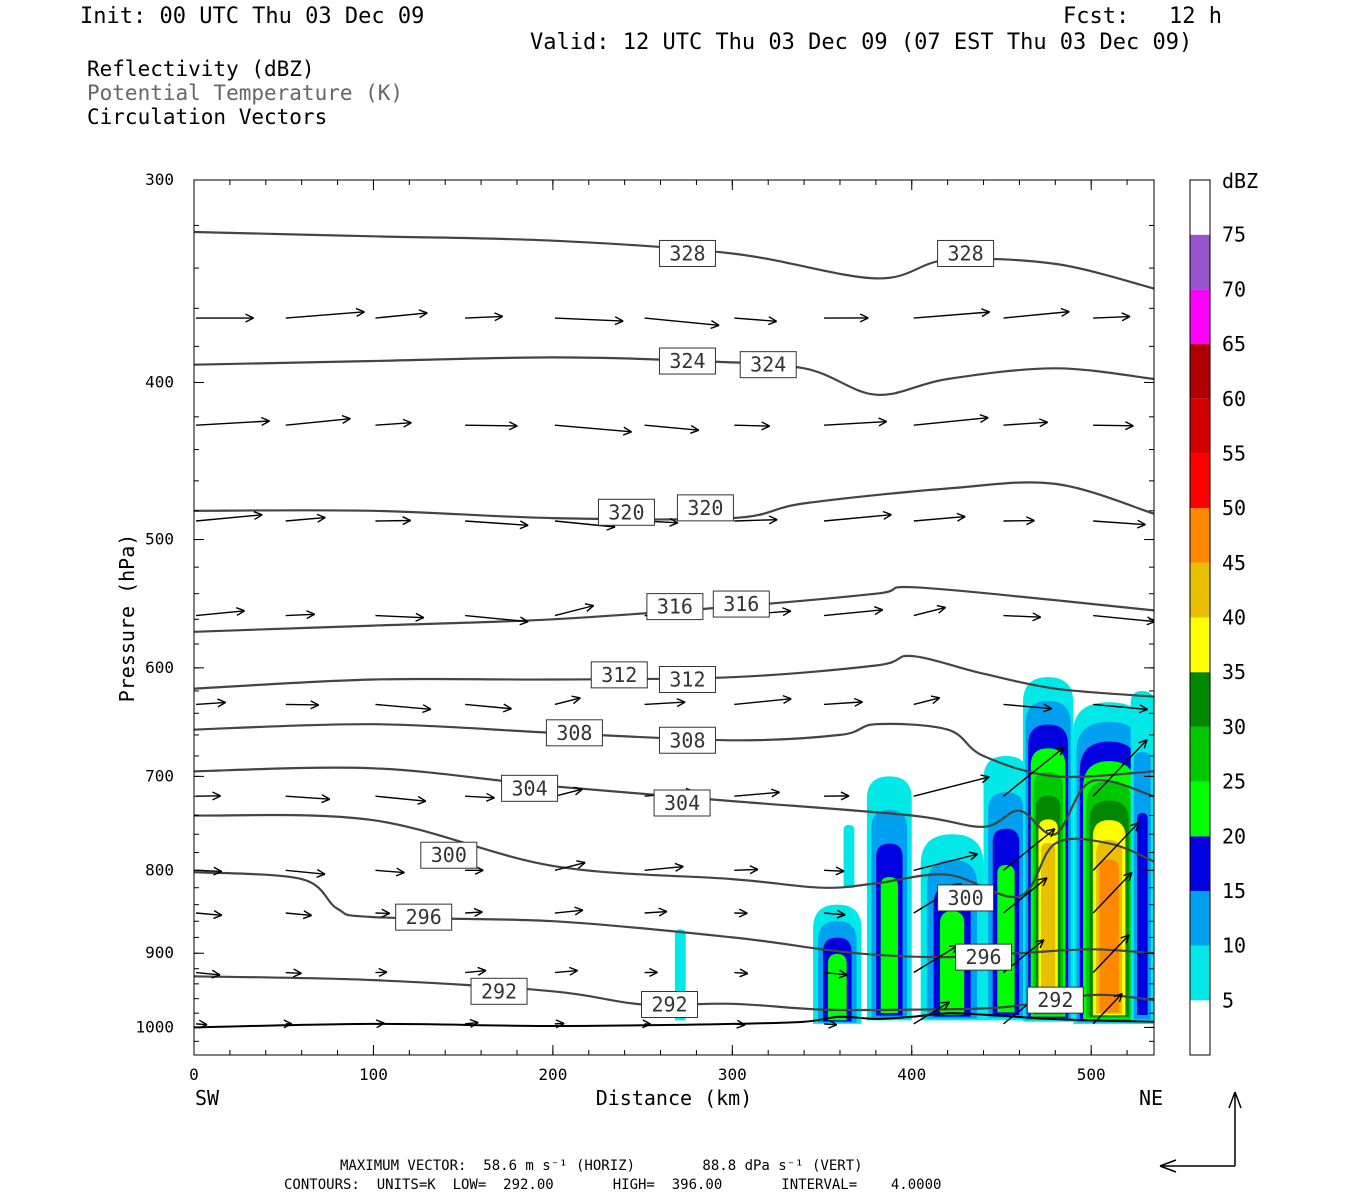 This screenshot has width=1350, height=1200. What do you see at coordinates (952, 313) in the screenshot?
I see `vector-r0-c8` at bounding box center [952, 313].